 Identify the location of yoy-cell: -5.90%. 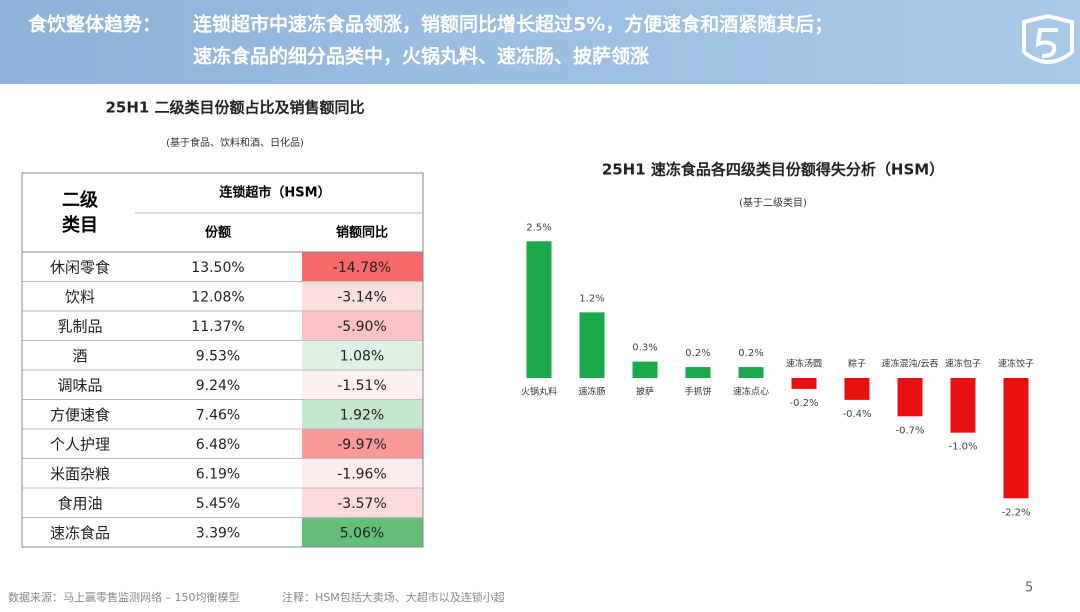
(362, 327).